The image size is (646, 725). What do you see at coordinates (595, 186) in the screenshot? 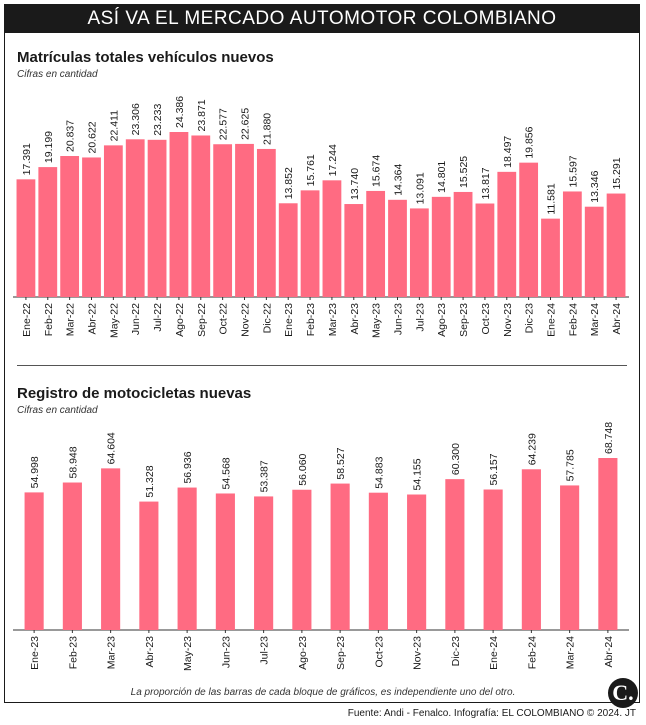
I see `value-label-Mar-24: 13.346` at bounding box center [595, 186].